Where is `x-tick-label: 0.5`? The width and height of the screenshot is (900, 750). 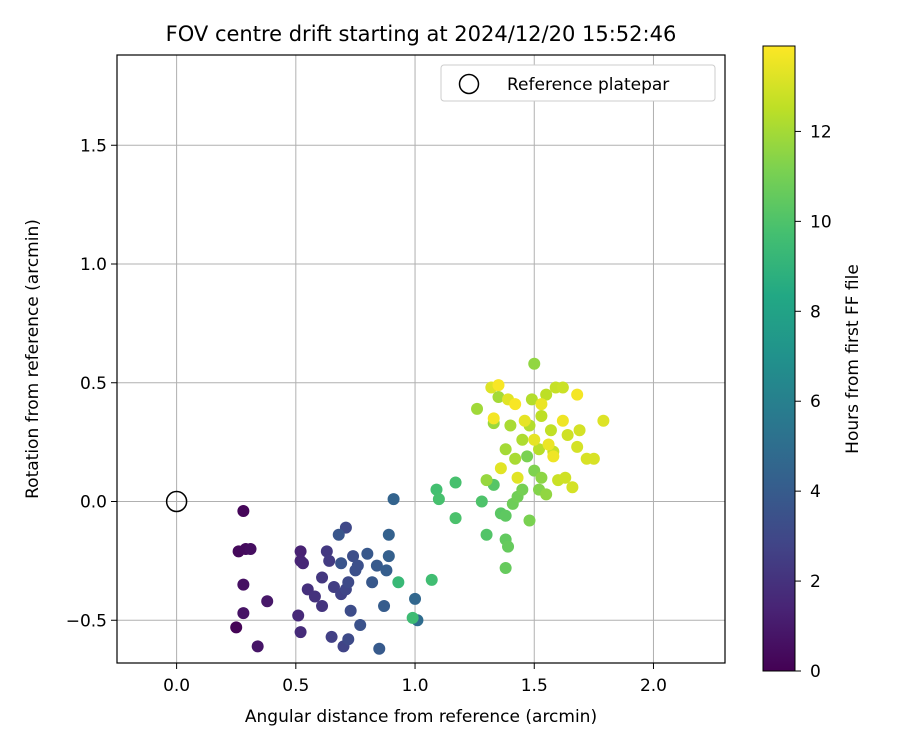
x-tick-label: 0.5 is located at coordinates (295, 686).